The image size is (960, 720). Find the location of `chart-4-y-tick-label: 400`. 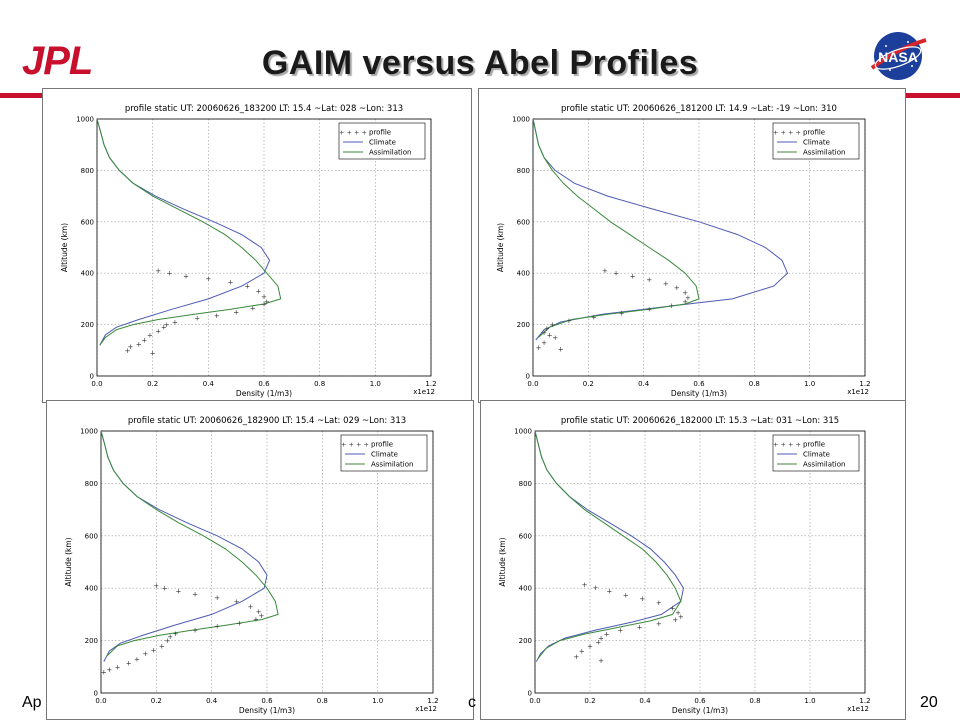

chart-4-y-tick-label: 400 is located at coordinates (525, 589).